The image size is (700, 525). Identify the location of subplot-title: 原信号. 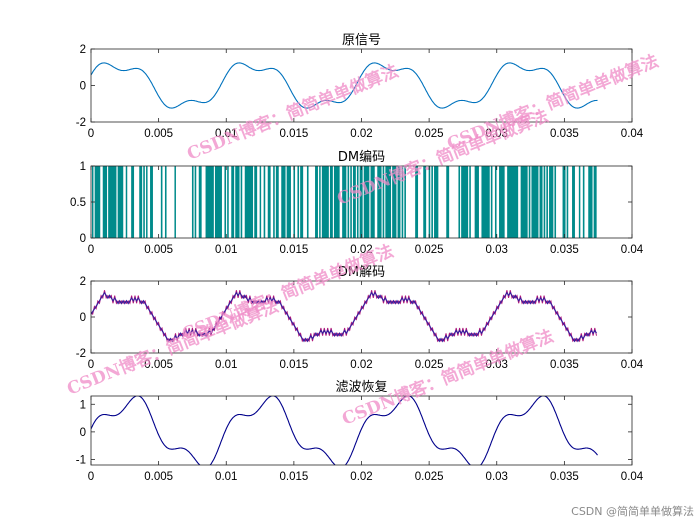
(361, 40).